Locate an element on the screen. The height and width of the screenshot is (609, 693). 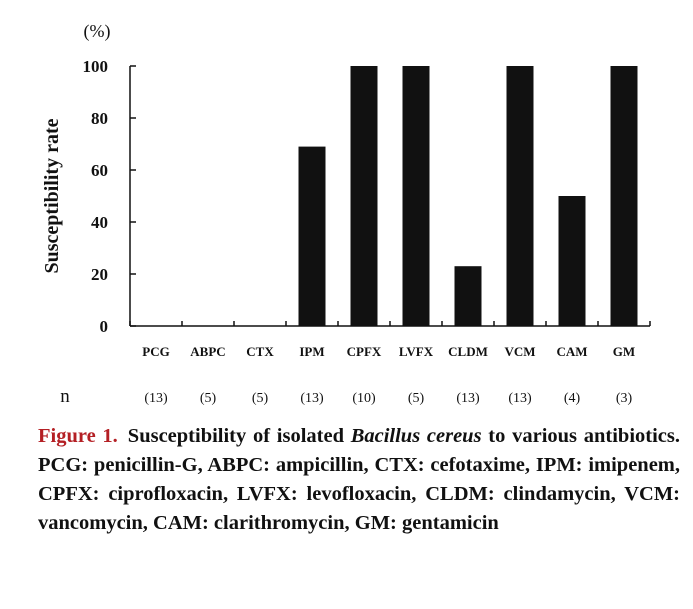
x-axis-labels: PCG ABPC CTX IPM CPFX LVFX CLDM VCM CAM GM is located at coordinates (388, 351).